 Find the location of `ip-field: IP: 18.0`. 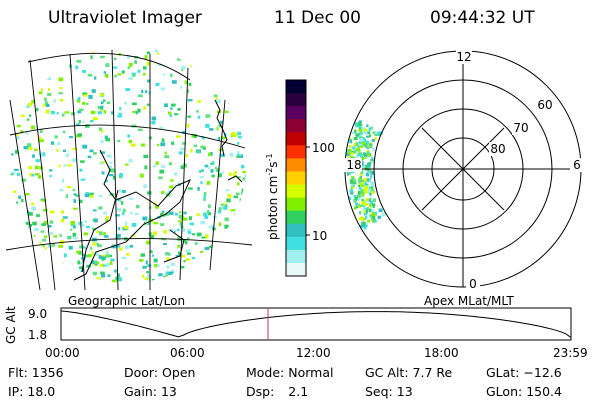

ip-field: IP: 18.0 is located at coordinates (32, 391).